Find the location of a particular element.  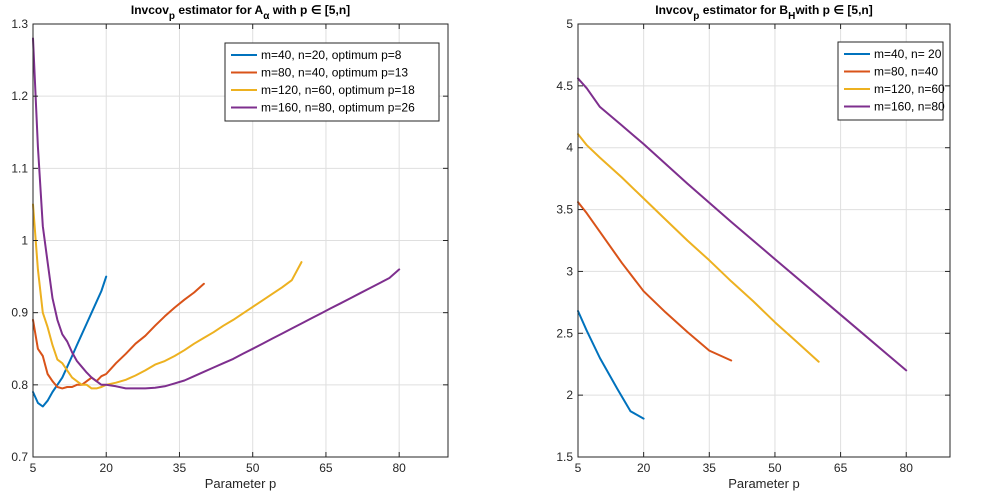

legend-label-3: m=120, n=60 is located at coordinates (909, 89).